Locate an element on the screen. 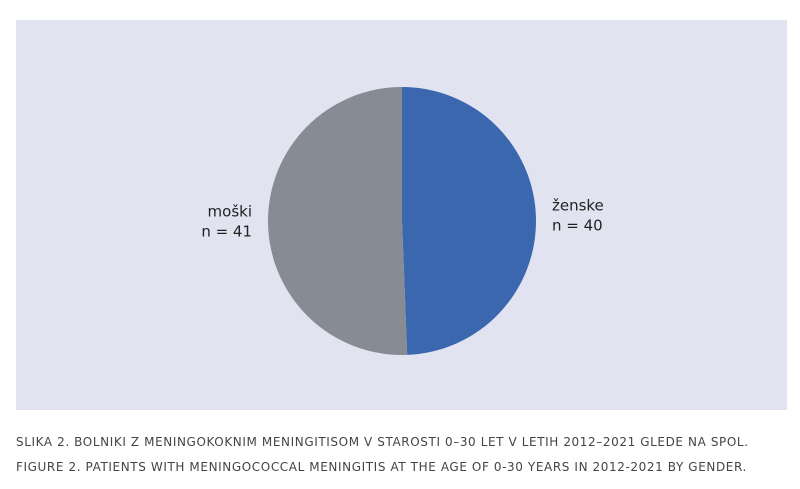 This screenshot has width=800, height=489. value-label: n = 41 is located at coordinates (226, 231).